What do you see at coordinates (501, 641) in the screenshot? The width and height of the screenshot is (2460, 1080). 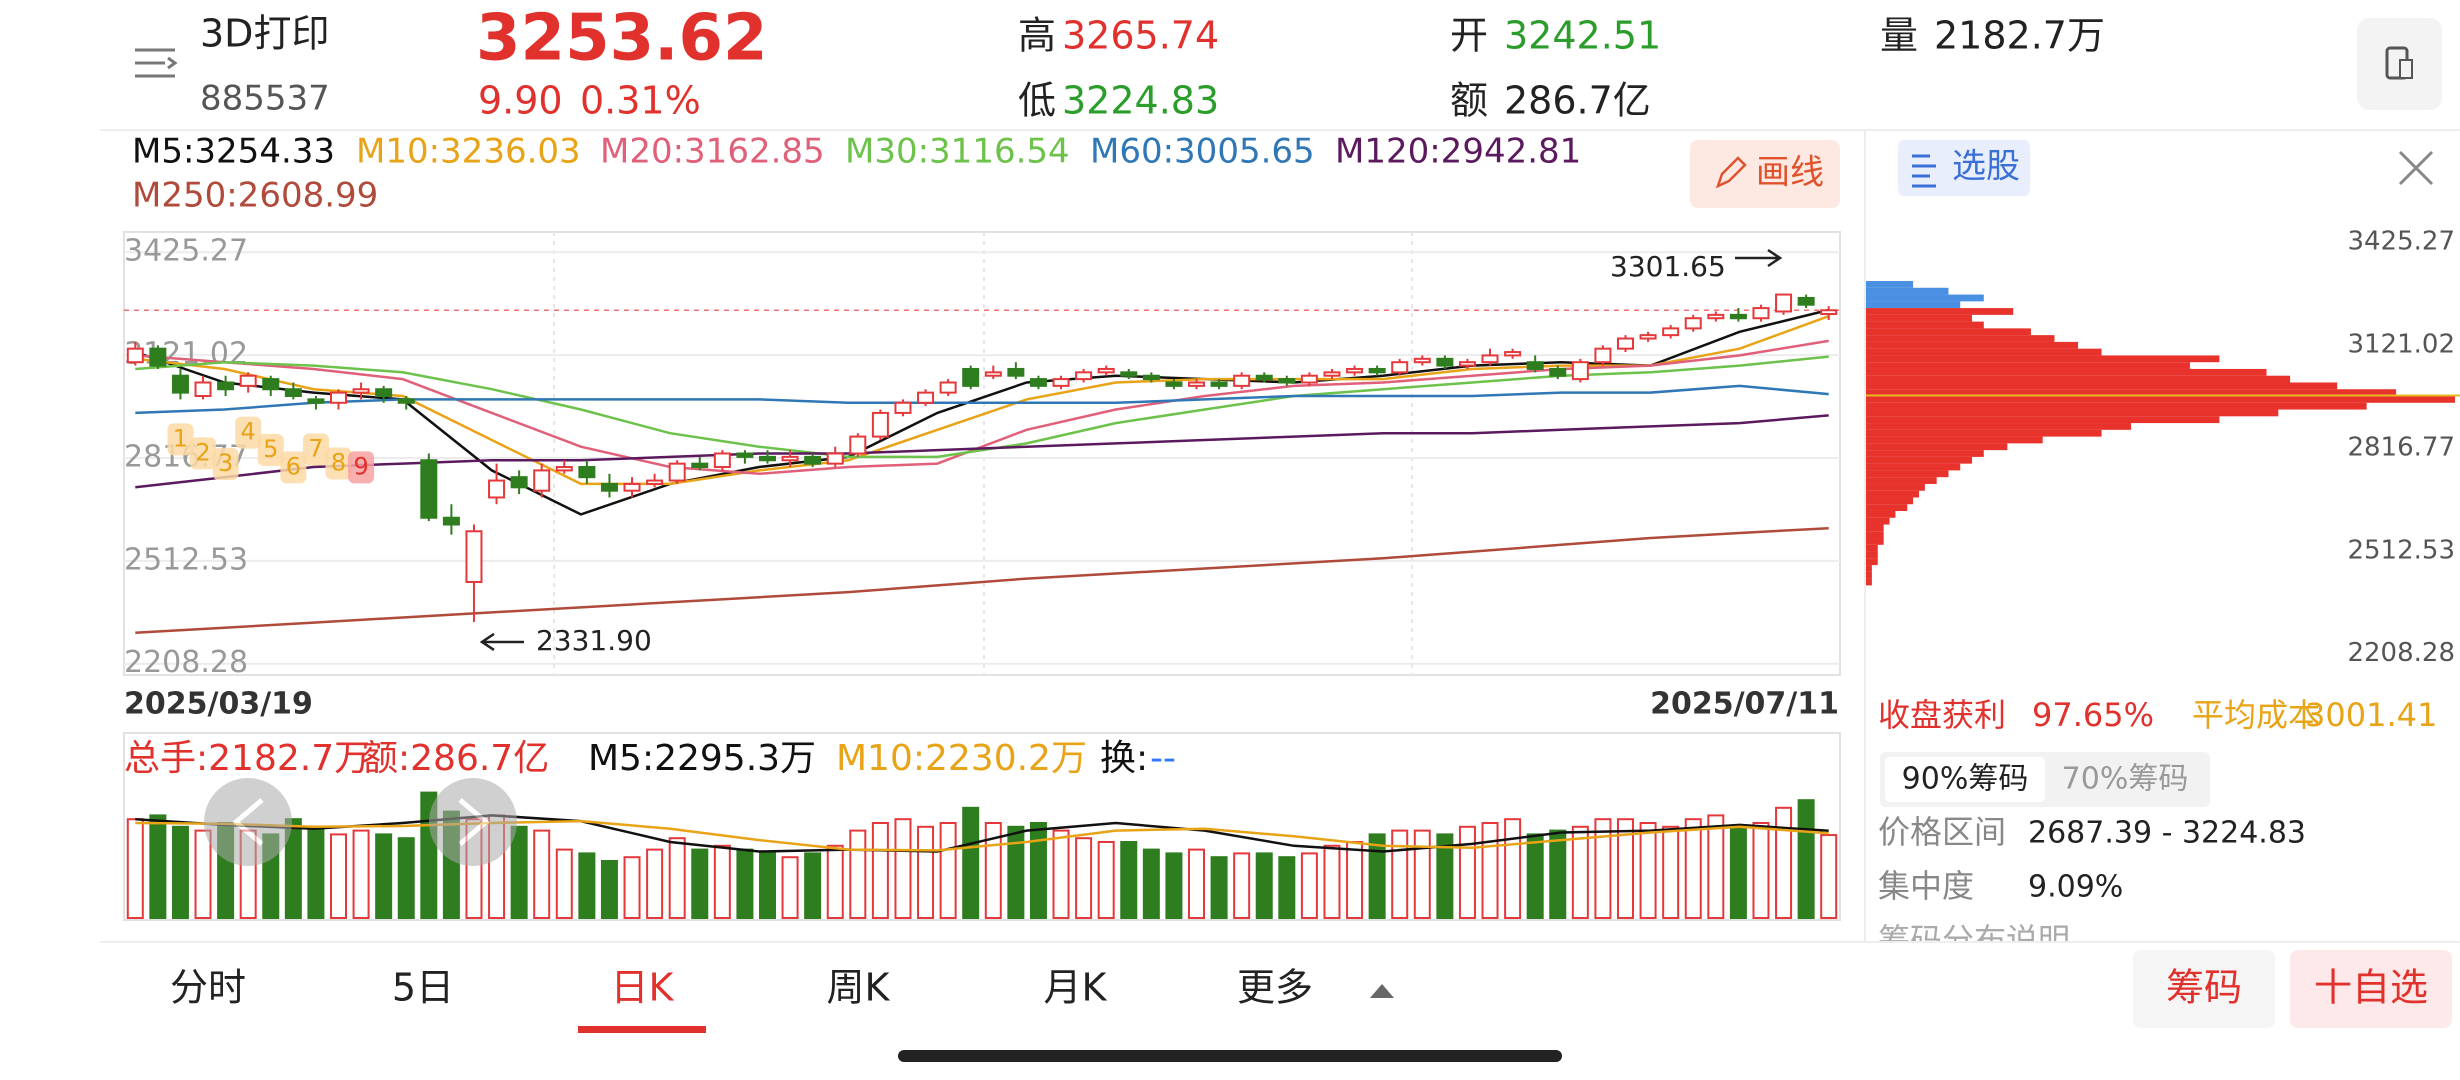 I see `arrow` at bounding box center [501, 641].